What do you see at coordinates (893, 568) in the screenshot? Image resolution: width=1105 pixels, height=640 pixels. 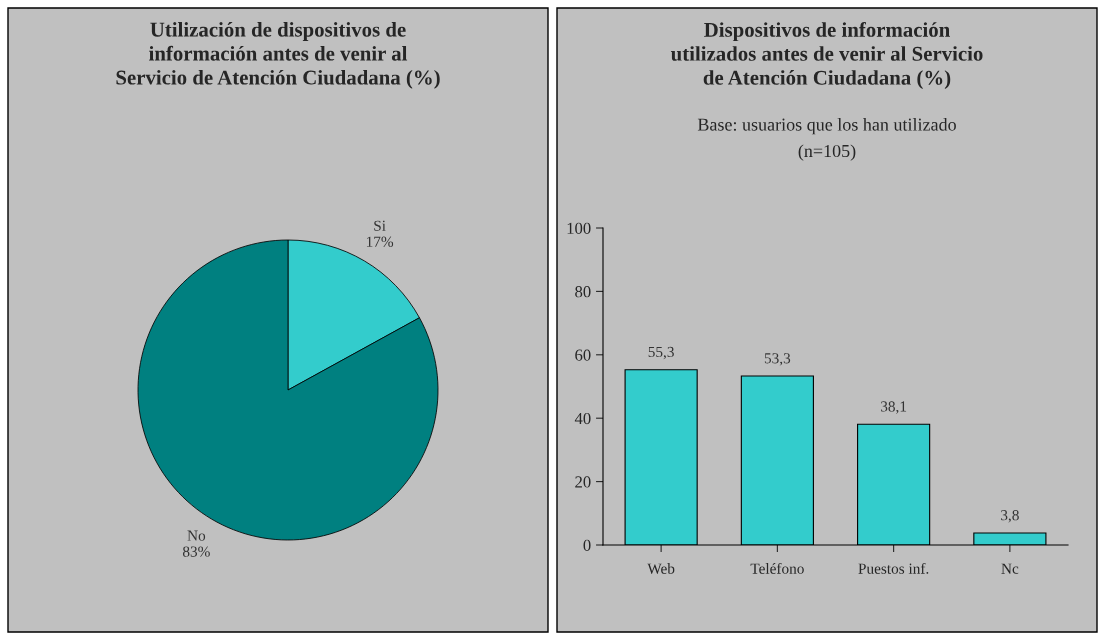 I see `x-tick-label: Puestos inf.` at bounding box center [893, 568].